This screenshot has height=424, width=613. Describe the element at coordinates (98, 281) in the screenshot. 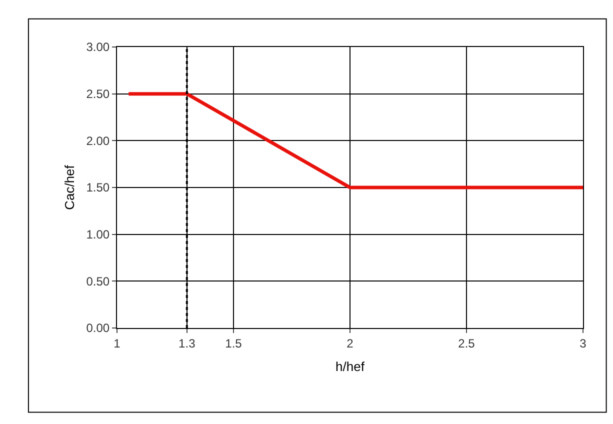

I see `y-tick-label: 0.50` at that location.